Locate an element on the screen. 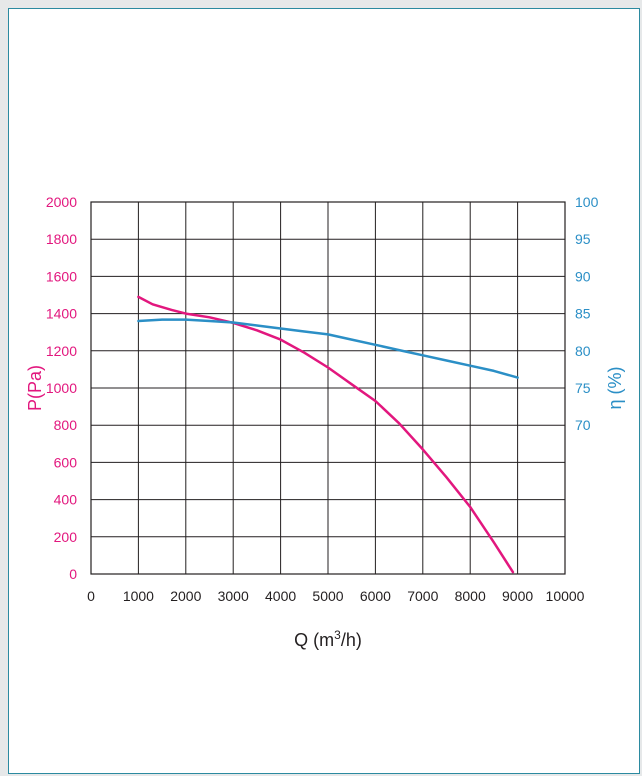 Image resolution: width=642 pixels, height=776 pixels. y-left-tick-label: 2000 is located at coordinates (61, 202).